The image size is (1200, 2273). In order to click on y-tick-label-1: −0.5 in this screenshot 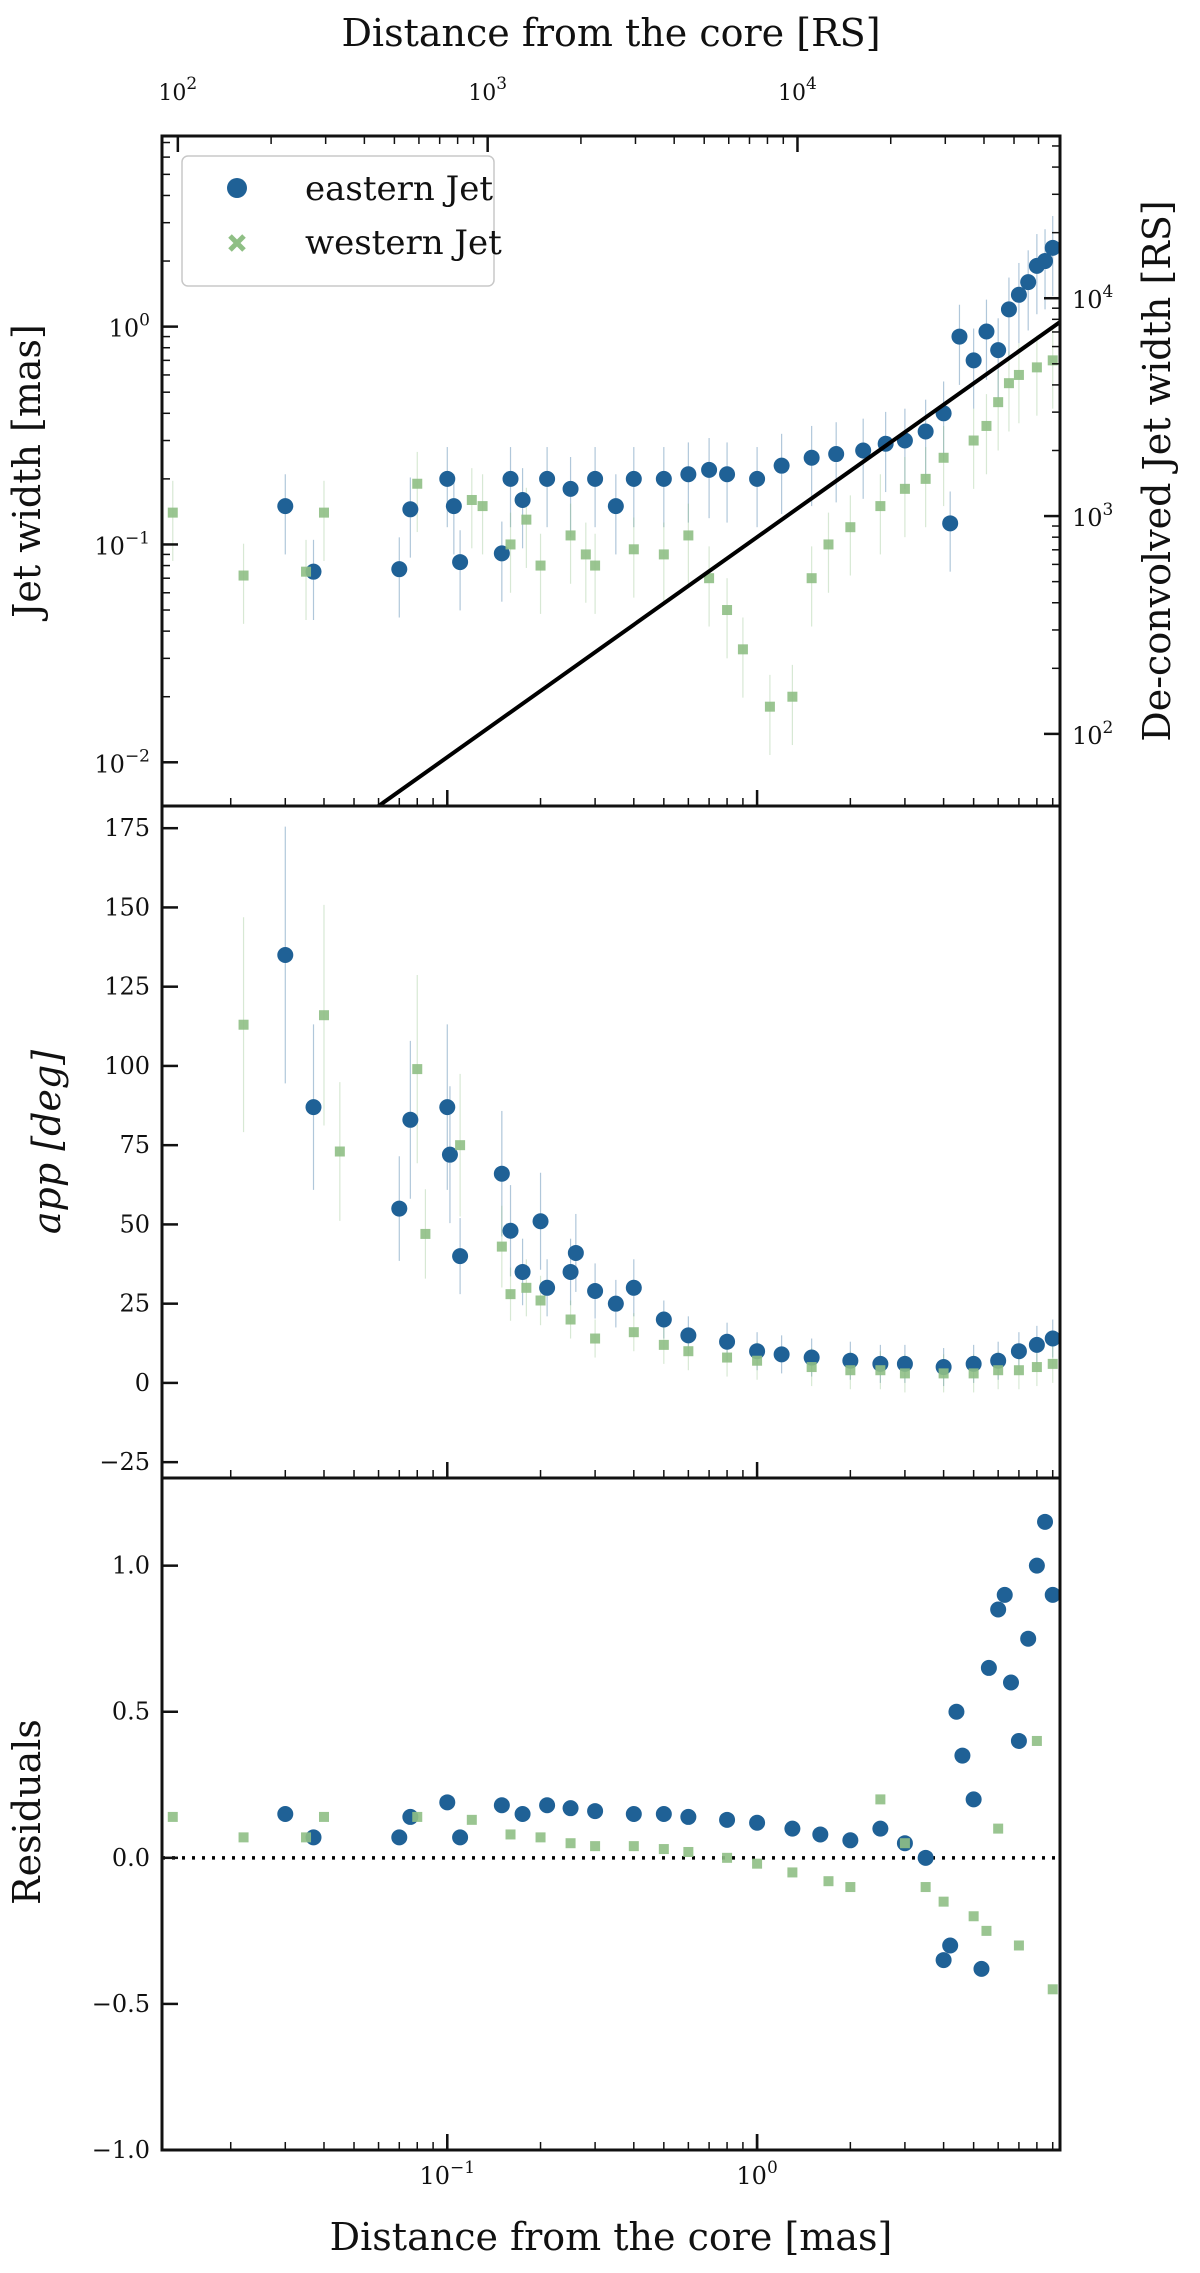, I will do `click(121, 2004)`.